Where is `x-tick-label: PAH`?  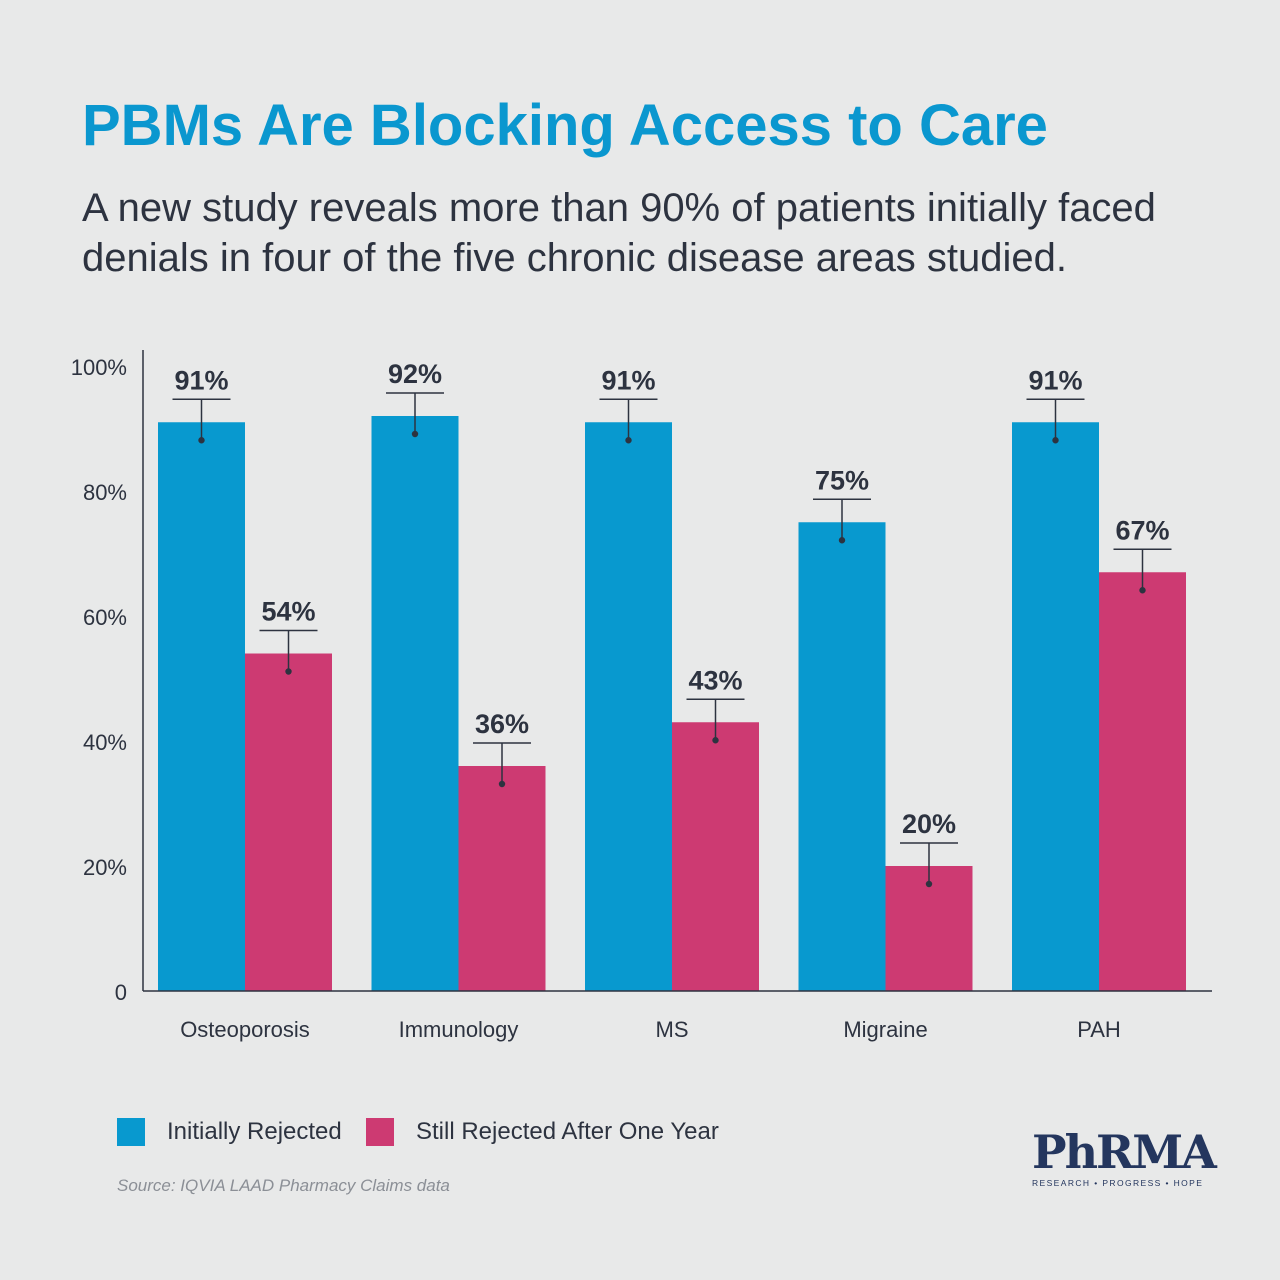
x-tick-label: PAH is located at coordinates (1099, 1029).